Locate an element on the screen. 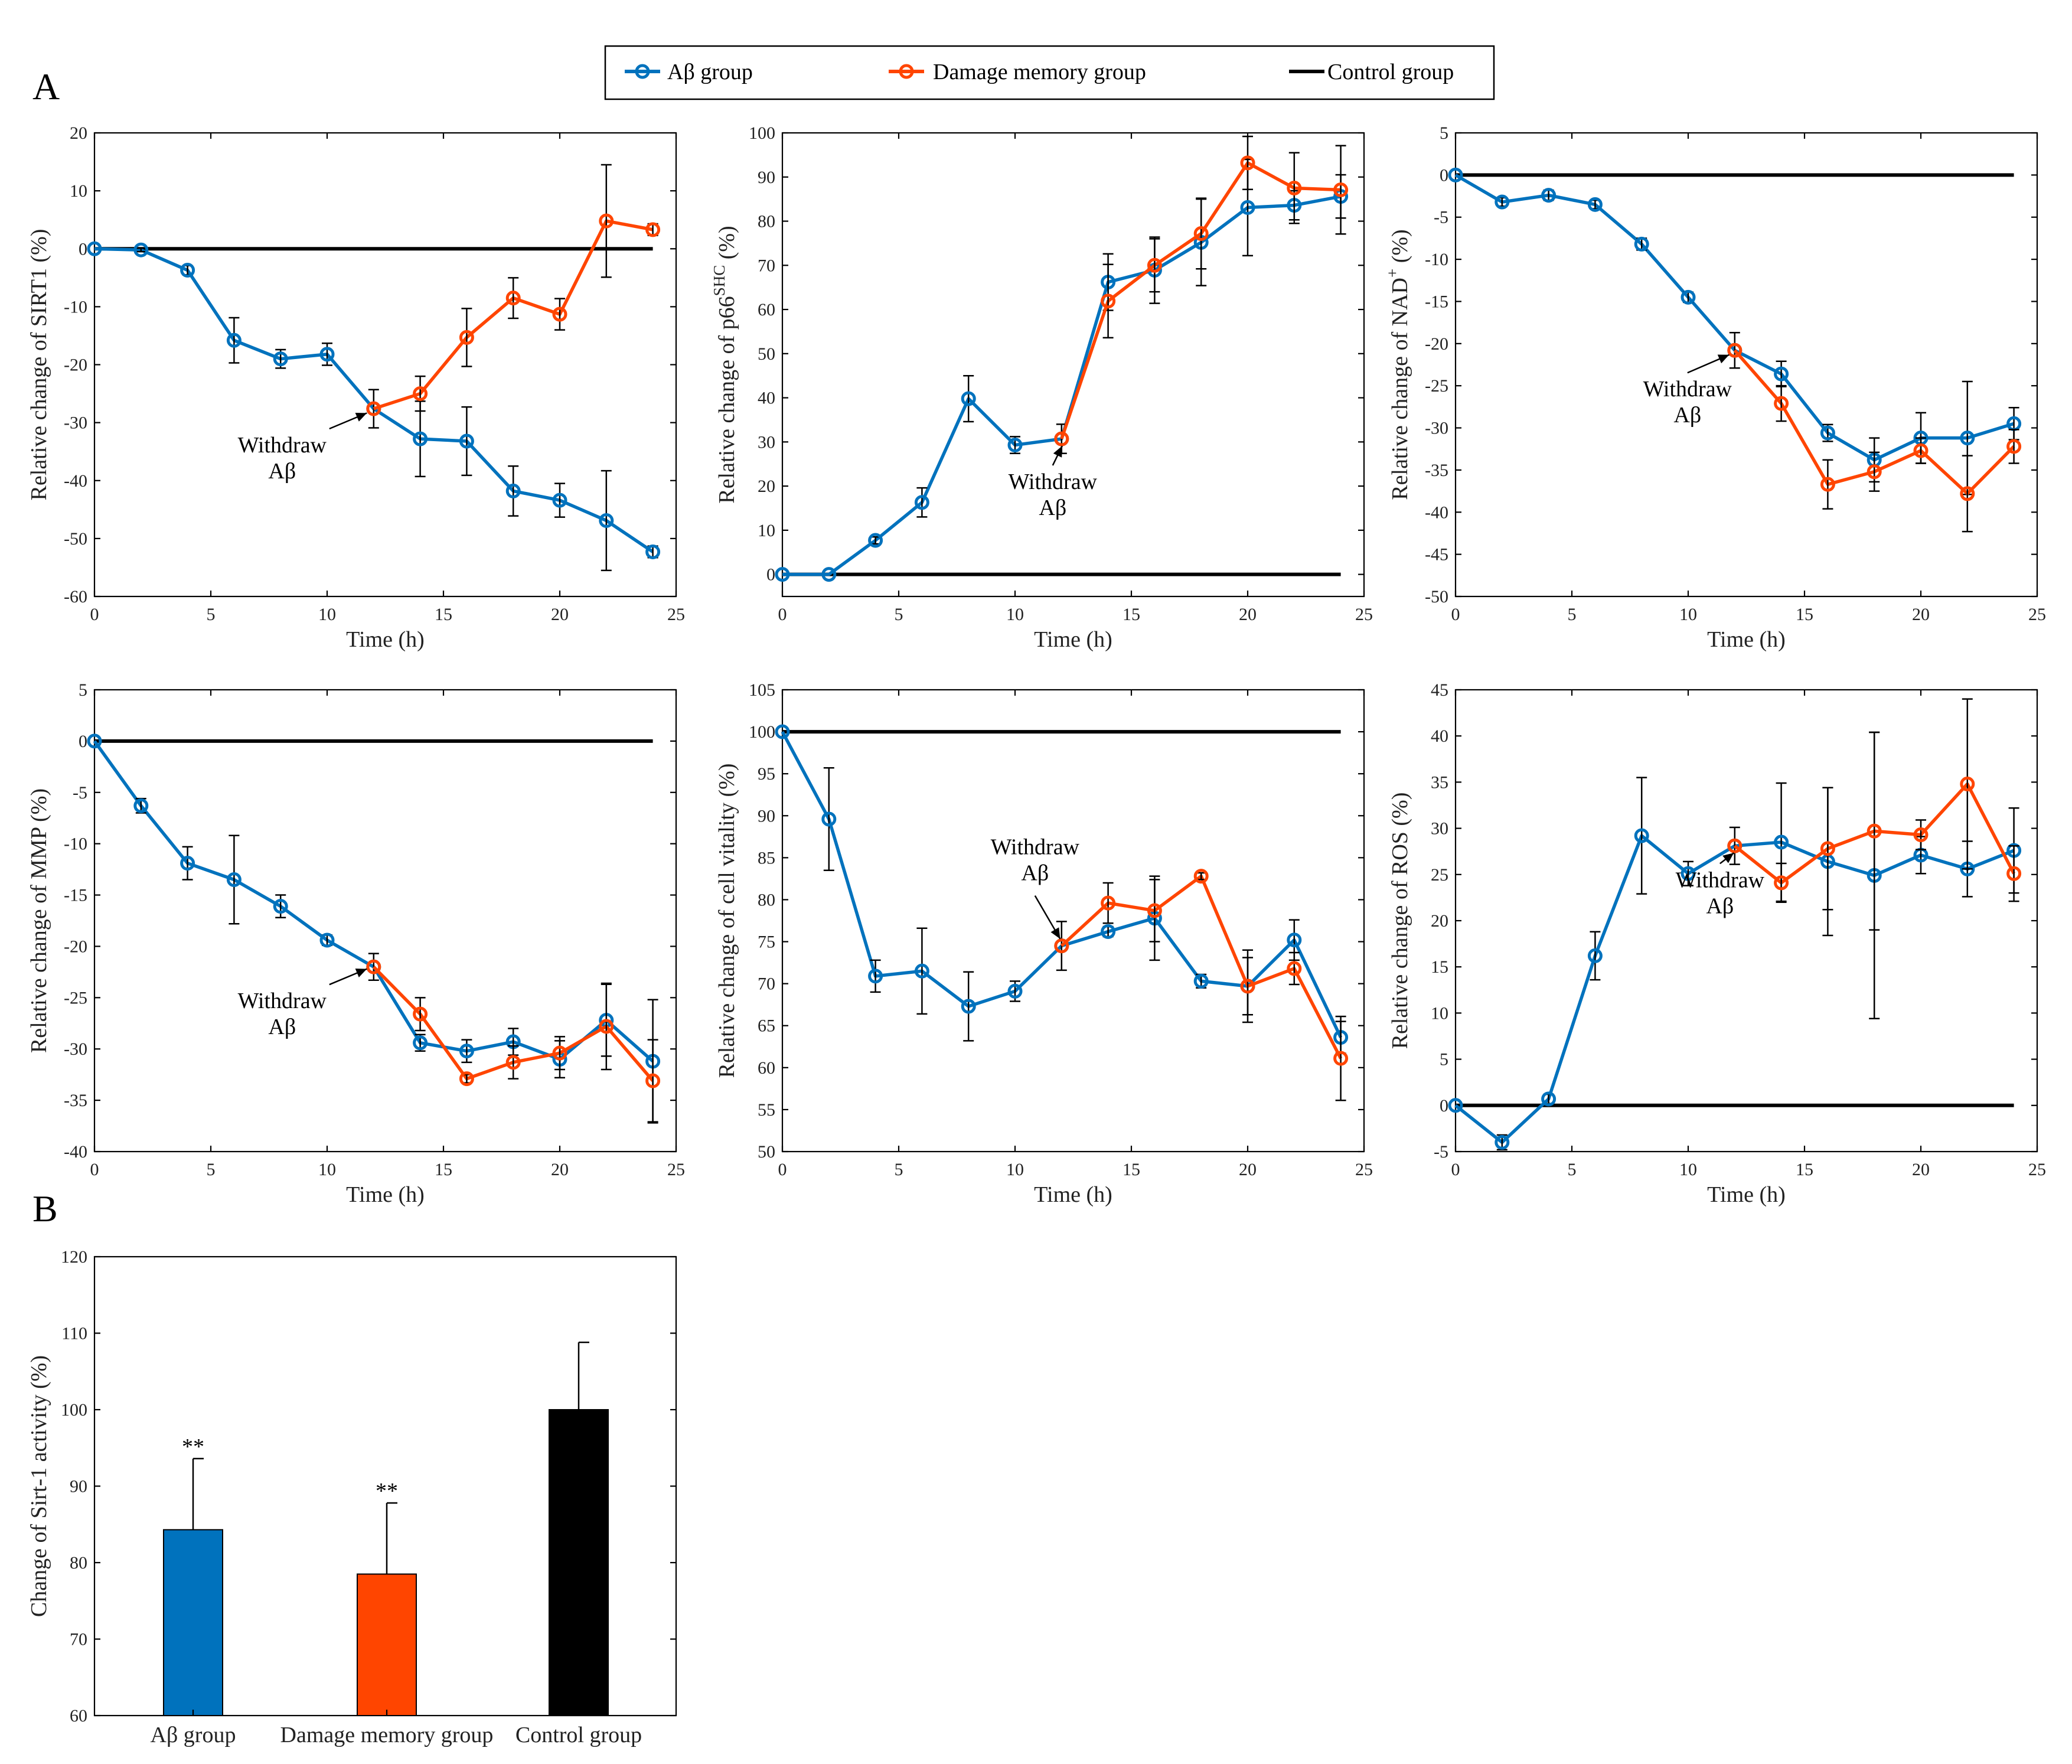 The height and width of the screenshot is (1764, 2072). nad-xtick-label: 15 is located at coordinates (1804, 614).